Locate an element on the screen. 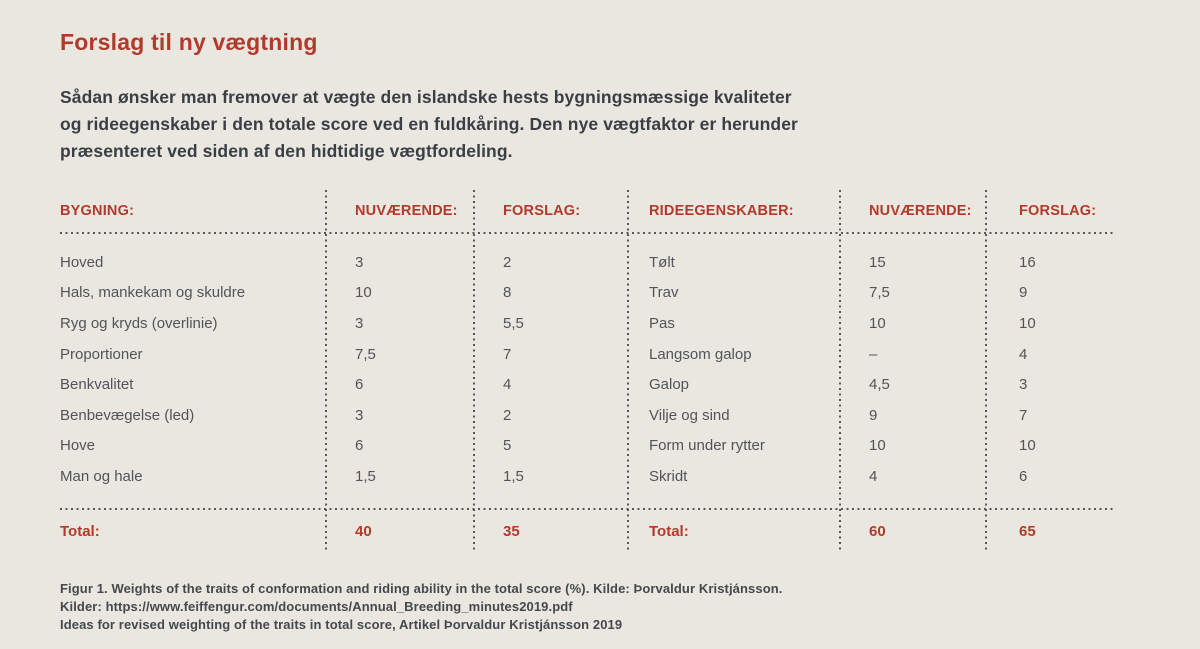 This screenshot has height=649, width=1200. total-bygning-current: 40 is located at coordinates (363, 531).